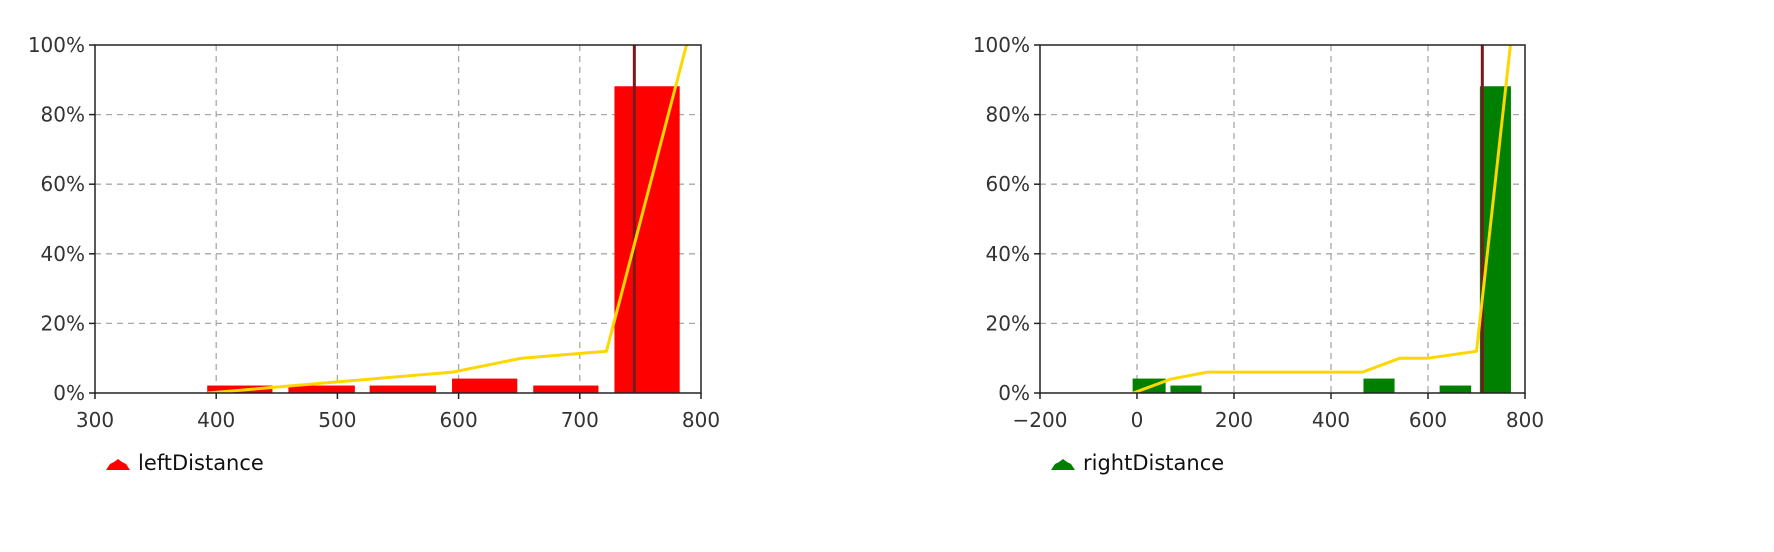  Describe the element at coordinates (1008, 184) in the screenshot. I see `right-chart-y-tick-label-3: 60%` at that location.